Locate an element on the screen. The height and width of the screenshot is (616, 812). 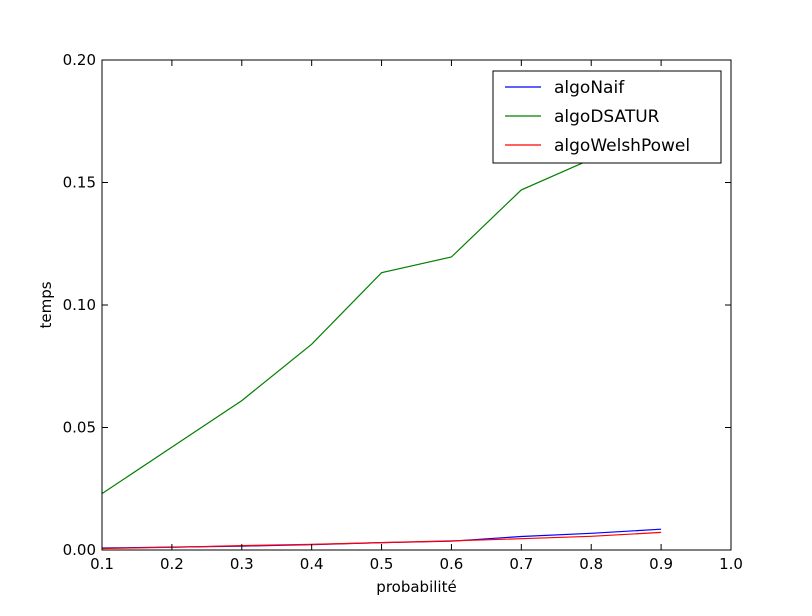
y-axis-label: temps is located at coordinates (46, 304).